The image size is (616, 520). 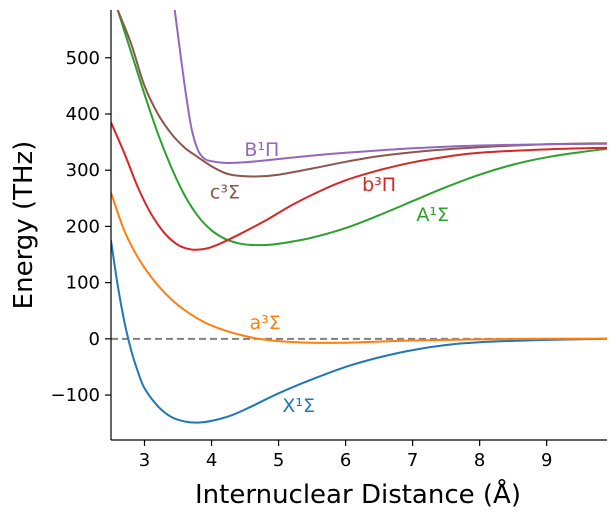 What do you see at coordinates (412, 460) in the screenshot?
I see `x-tick-label: 7` at bounding box center [412, 460].